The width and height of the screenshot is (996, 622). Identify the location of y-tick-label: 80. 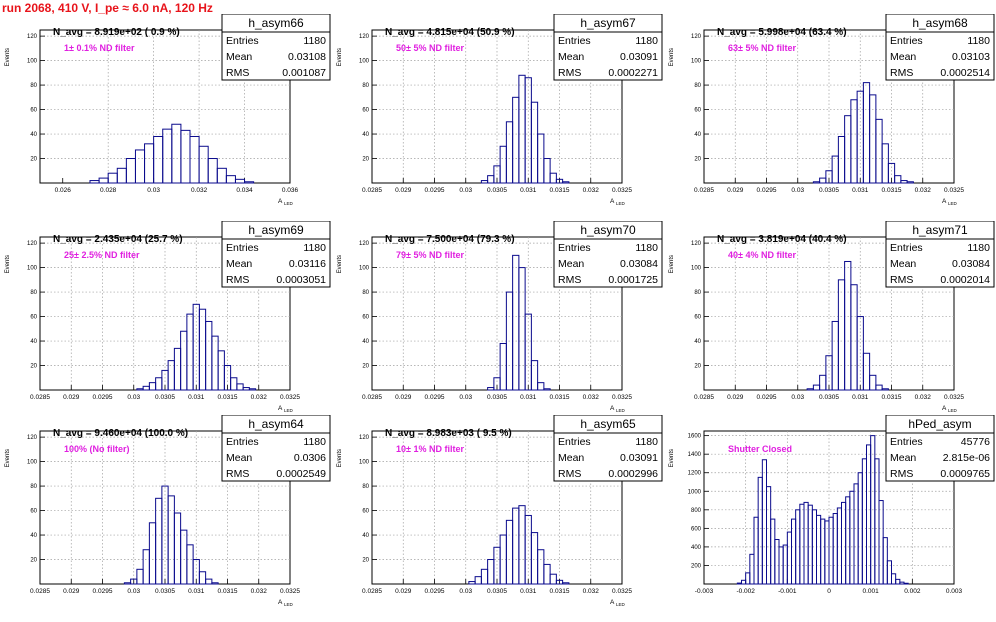
(33, 487).